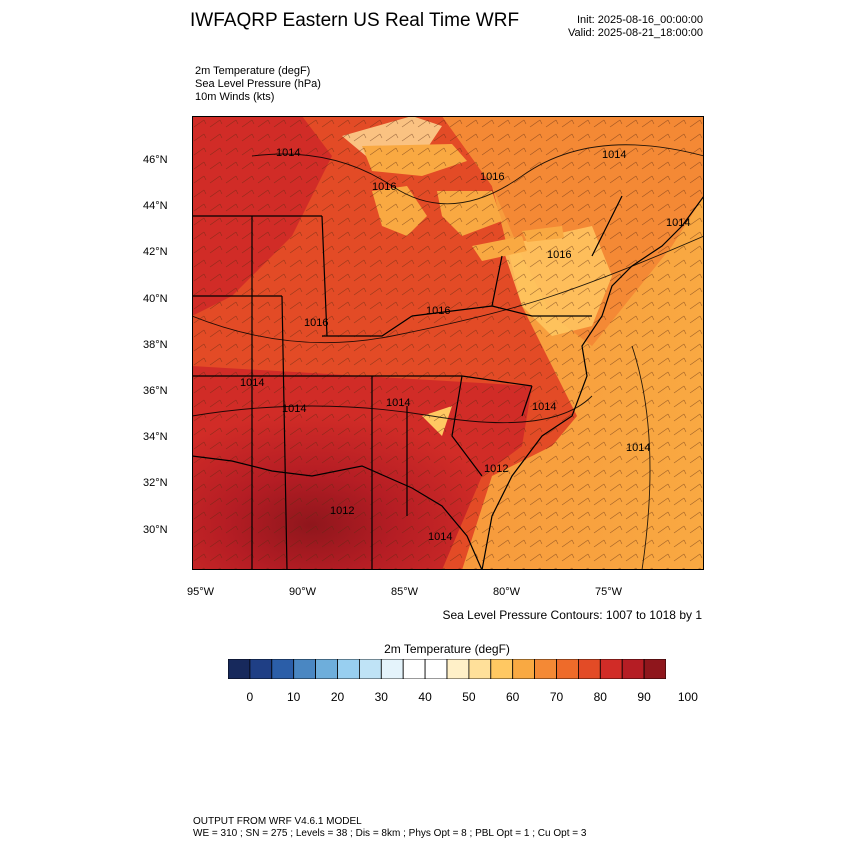  Describe the element at coordinates (155, 252) in the screenshot. I see `lat-label: 42°N` at that location.